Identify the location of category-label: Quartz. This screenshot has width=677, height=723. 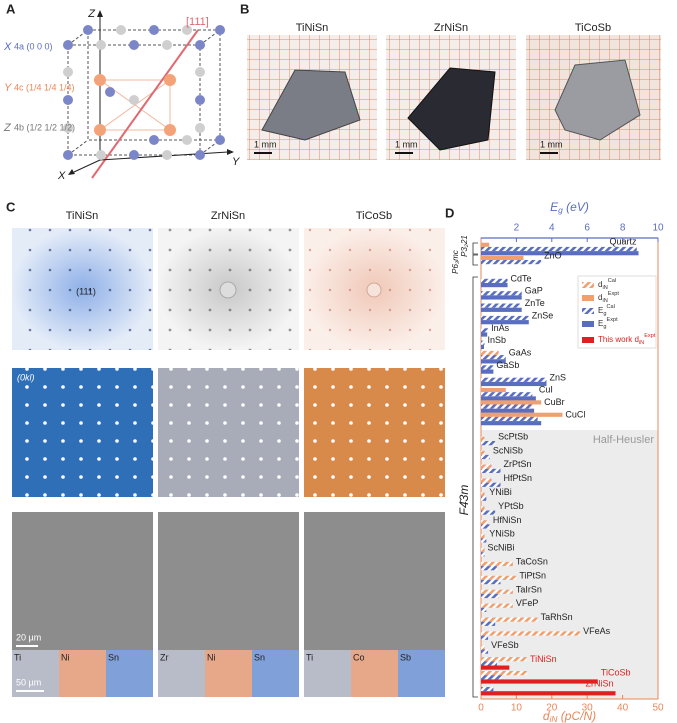
(624, 241).